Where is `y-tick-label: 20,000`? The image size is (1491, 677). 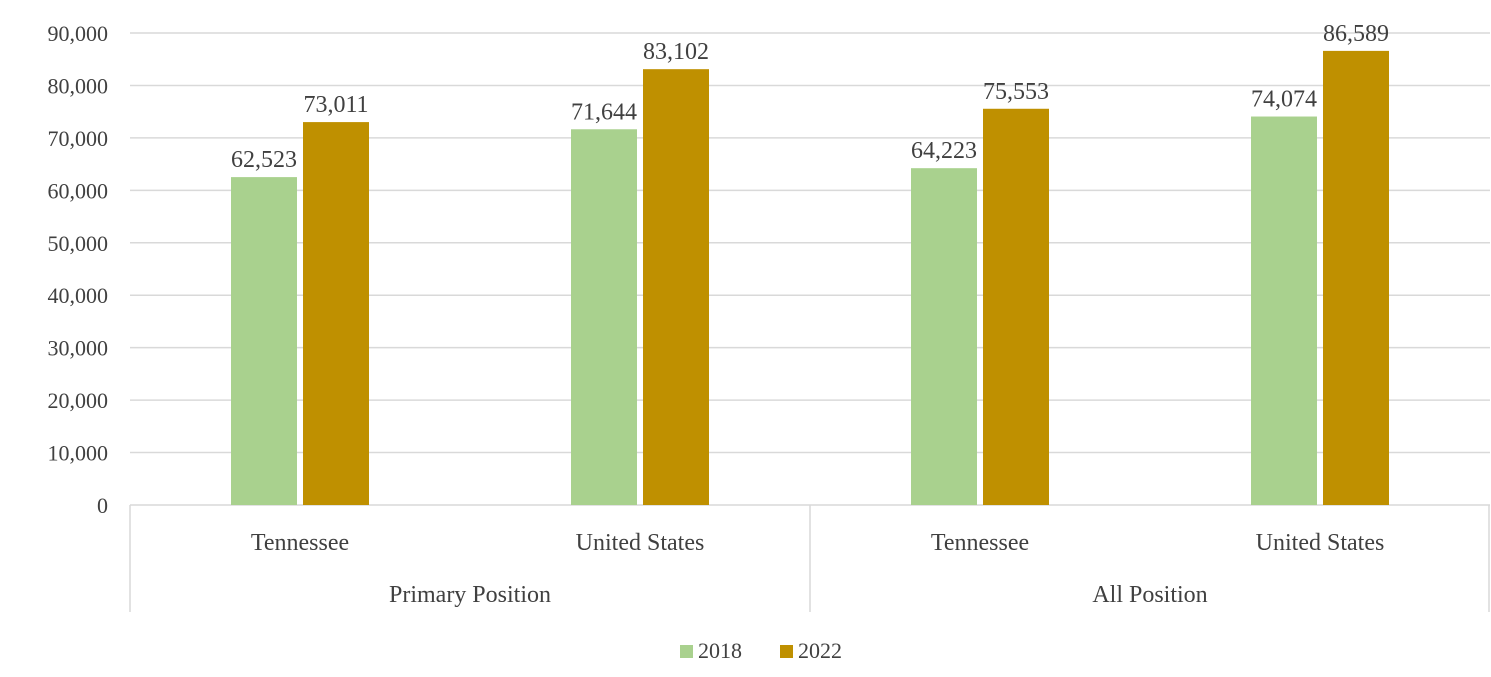
y-tick-label: 20,000 is located at coordinates (78, 400).